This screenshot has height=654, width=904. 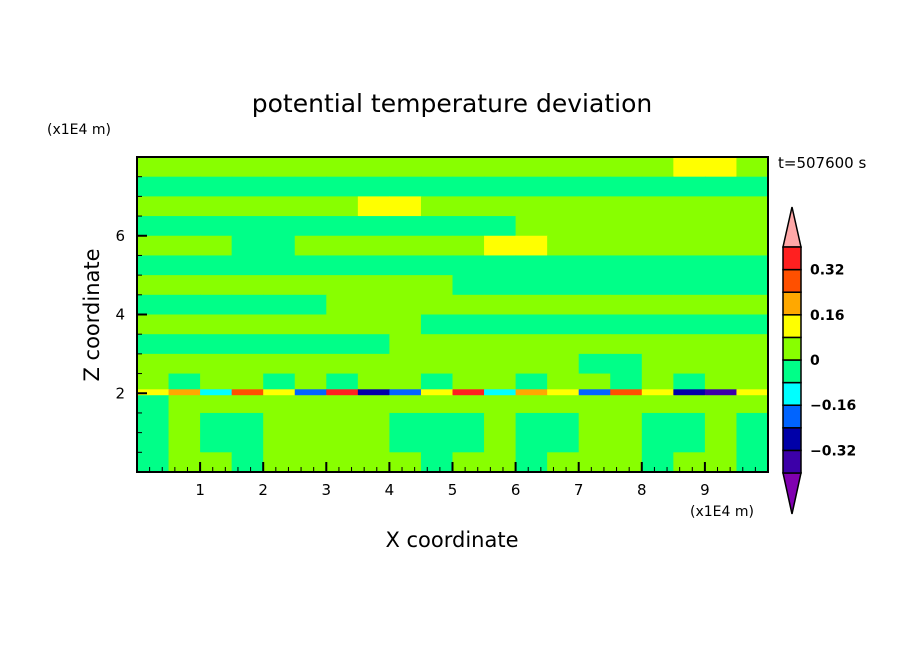 What do you see at coordinates (722, 512) in the screenshot?
I see `x-unit-label: (x1E4 m)` at bounding box center [722, 512].